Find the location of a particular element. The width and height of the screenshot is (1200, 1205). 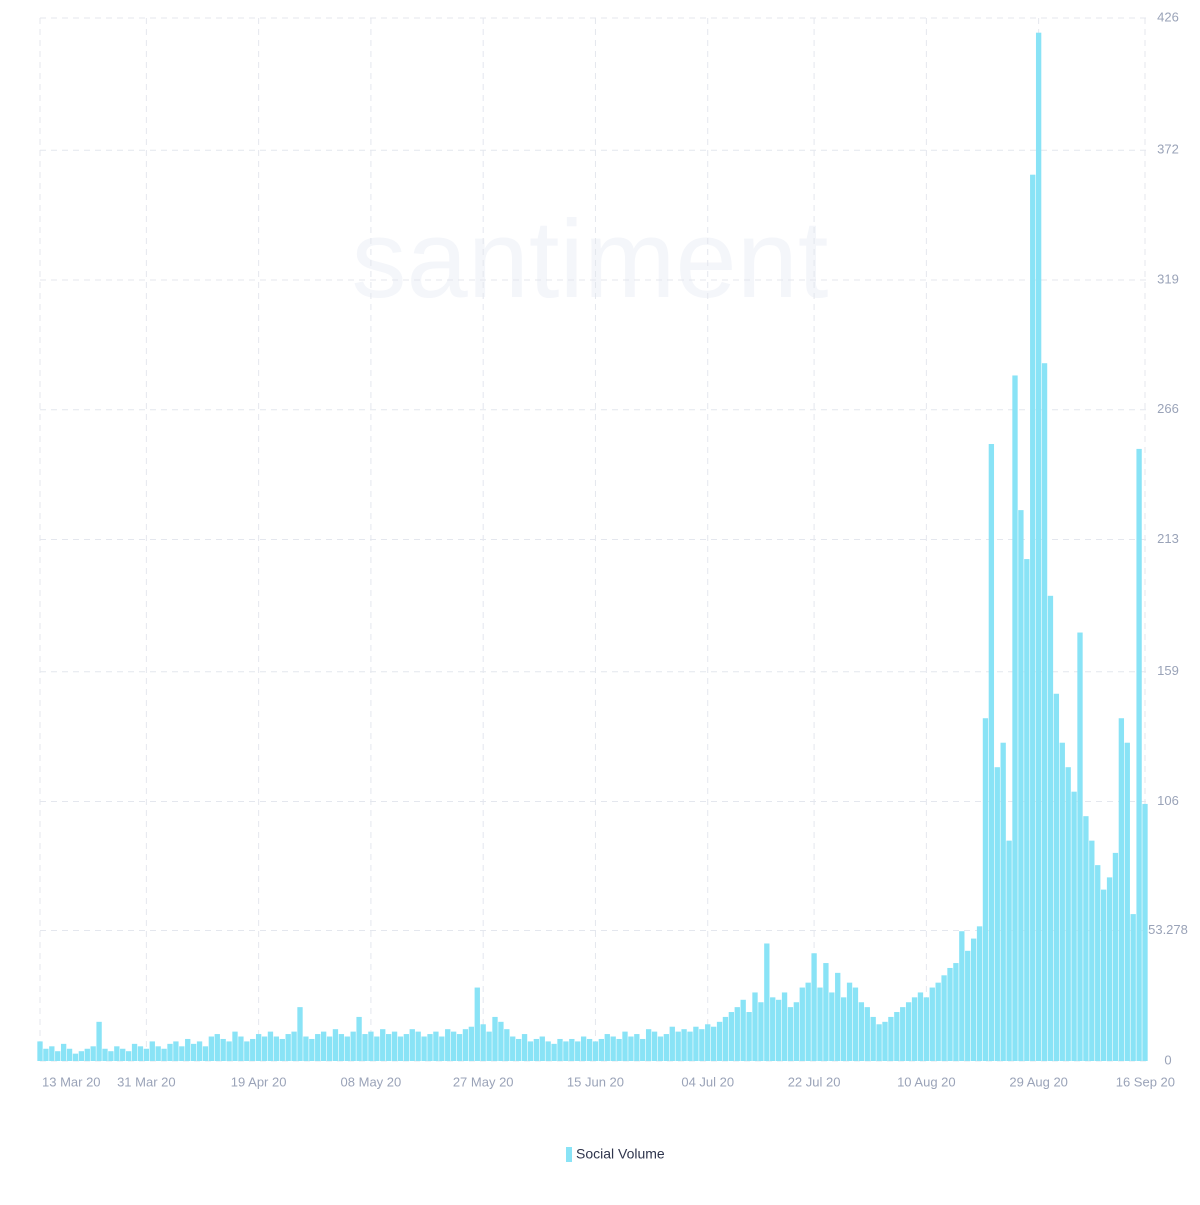

y-tick-label: 53.278 is located at coordinates (1168, 929).